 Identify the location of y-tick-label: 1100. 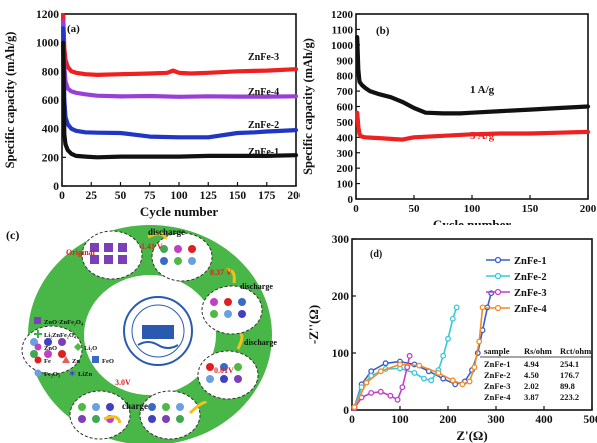
(343, 30).